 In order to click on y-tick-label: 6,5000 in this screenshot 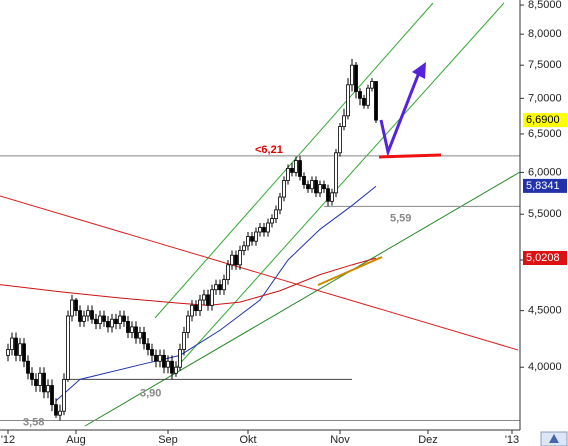, I will do `click(545, 134)`.